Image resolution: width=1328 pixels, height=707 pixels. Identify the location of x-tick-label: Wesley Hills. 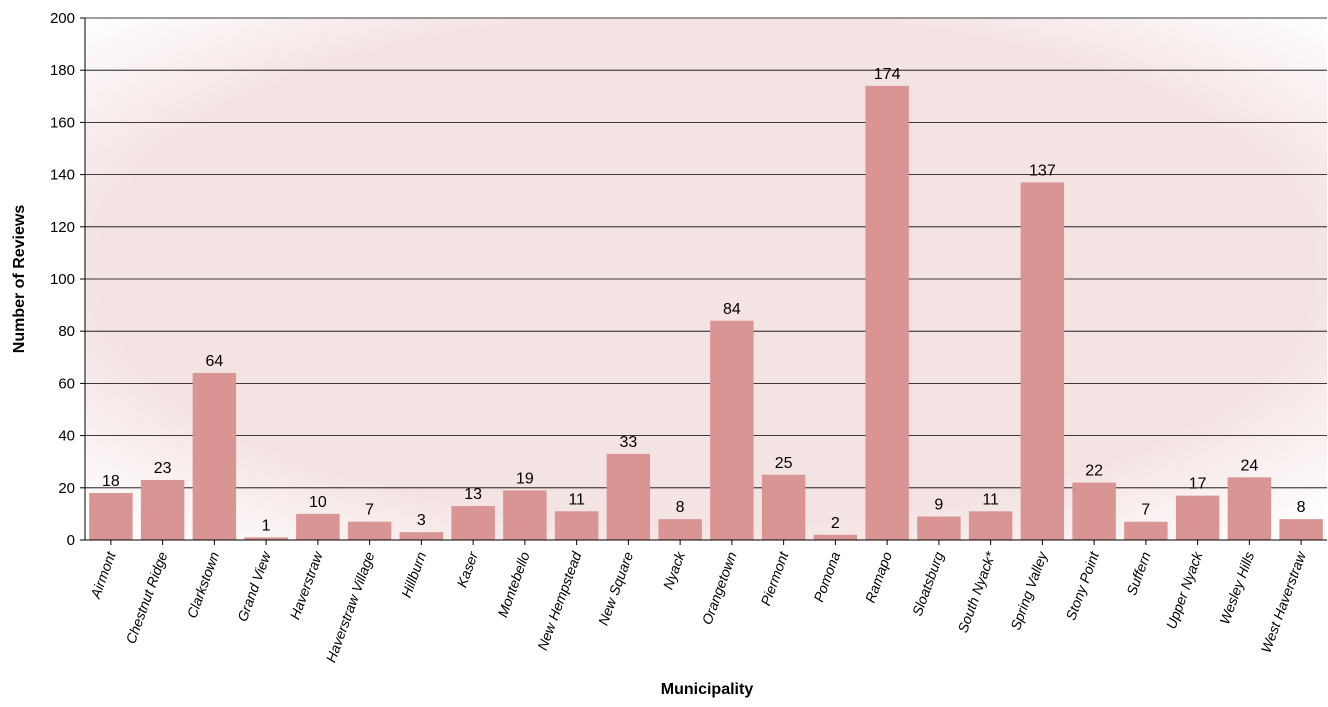
(1236, 588).